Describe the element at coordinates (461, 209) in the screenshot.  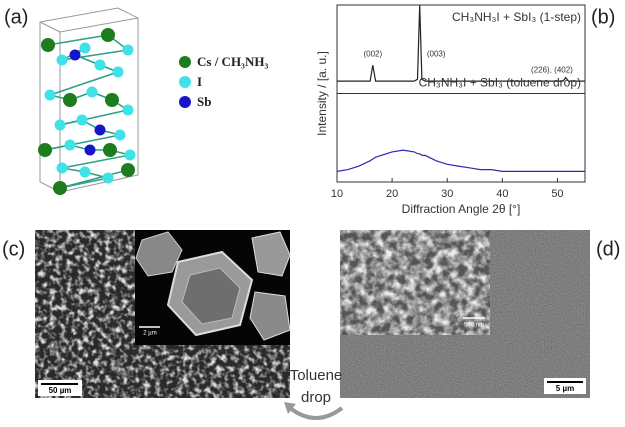
I see `x-axis-label: Diffraction Angle 2θ [°]` at that location.